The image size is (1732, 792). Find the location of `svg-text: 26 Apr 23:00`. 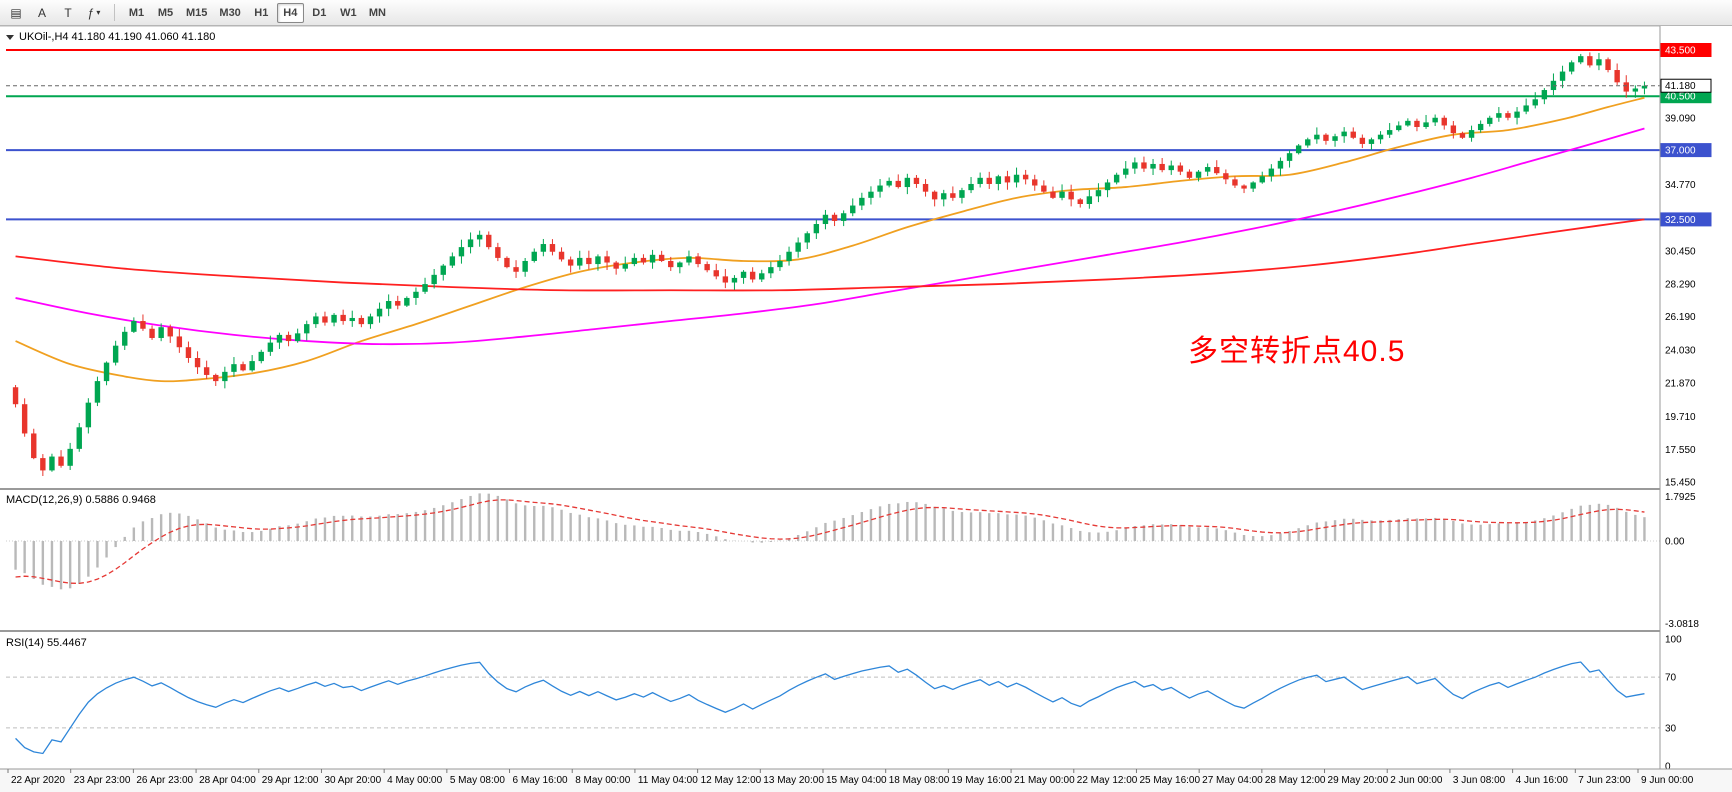

svg-text: 26 Apr 23:00 is located at coordinates (164, 780).